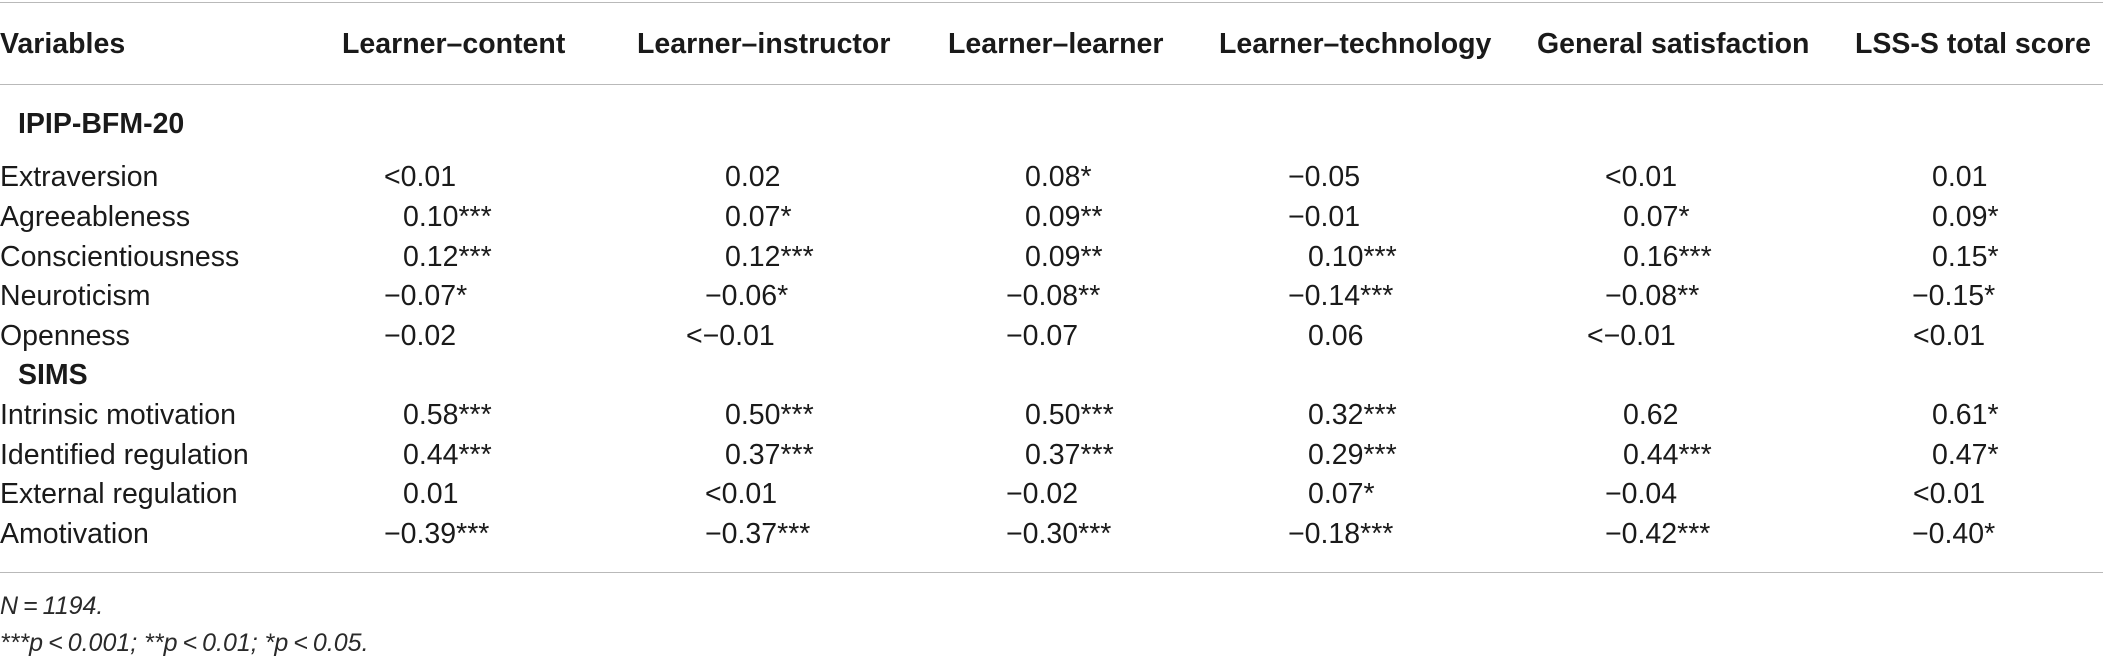 This screenshot has height=668, width=2103. What do you see at coordinates (1042, 336) in the screenshot?
I see `cell-value: −0.07` at bounding box center [1042, 336].